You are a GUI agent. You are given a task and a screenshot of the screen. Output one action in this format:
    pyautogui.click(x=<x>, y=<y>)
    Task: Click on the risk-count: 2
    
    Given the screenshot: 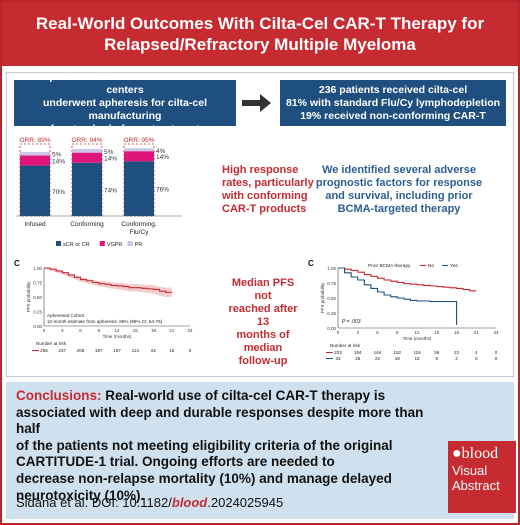 What is the action you would take?
    pyautogui.click(x=456, y=358)
    